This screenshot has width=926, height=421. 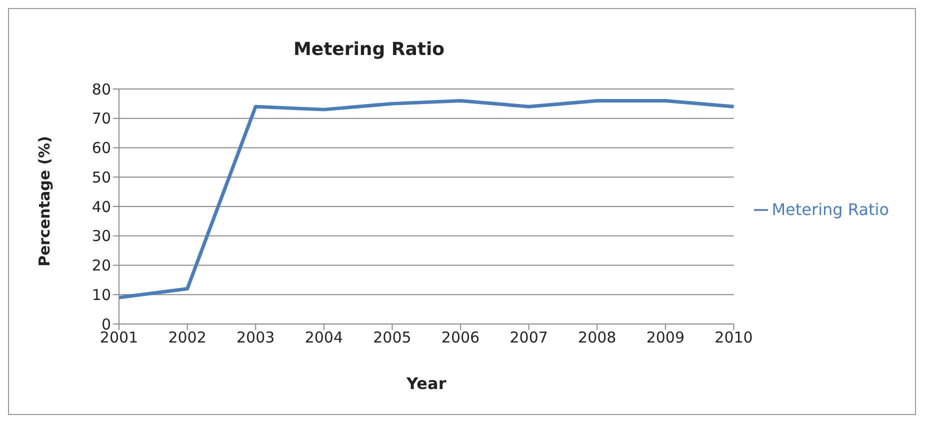 I want to click on y-tick-label: 30, so click(x=101, y=236).